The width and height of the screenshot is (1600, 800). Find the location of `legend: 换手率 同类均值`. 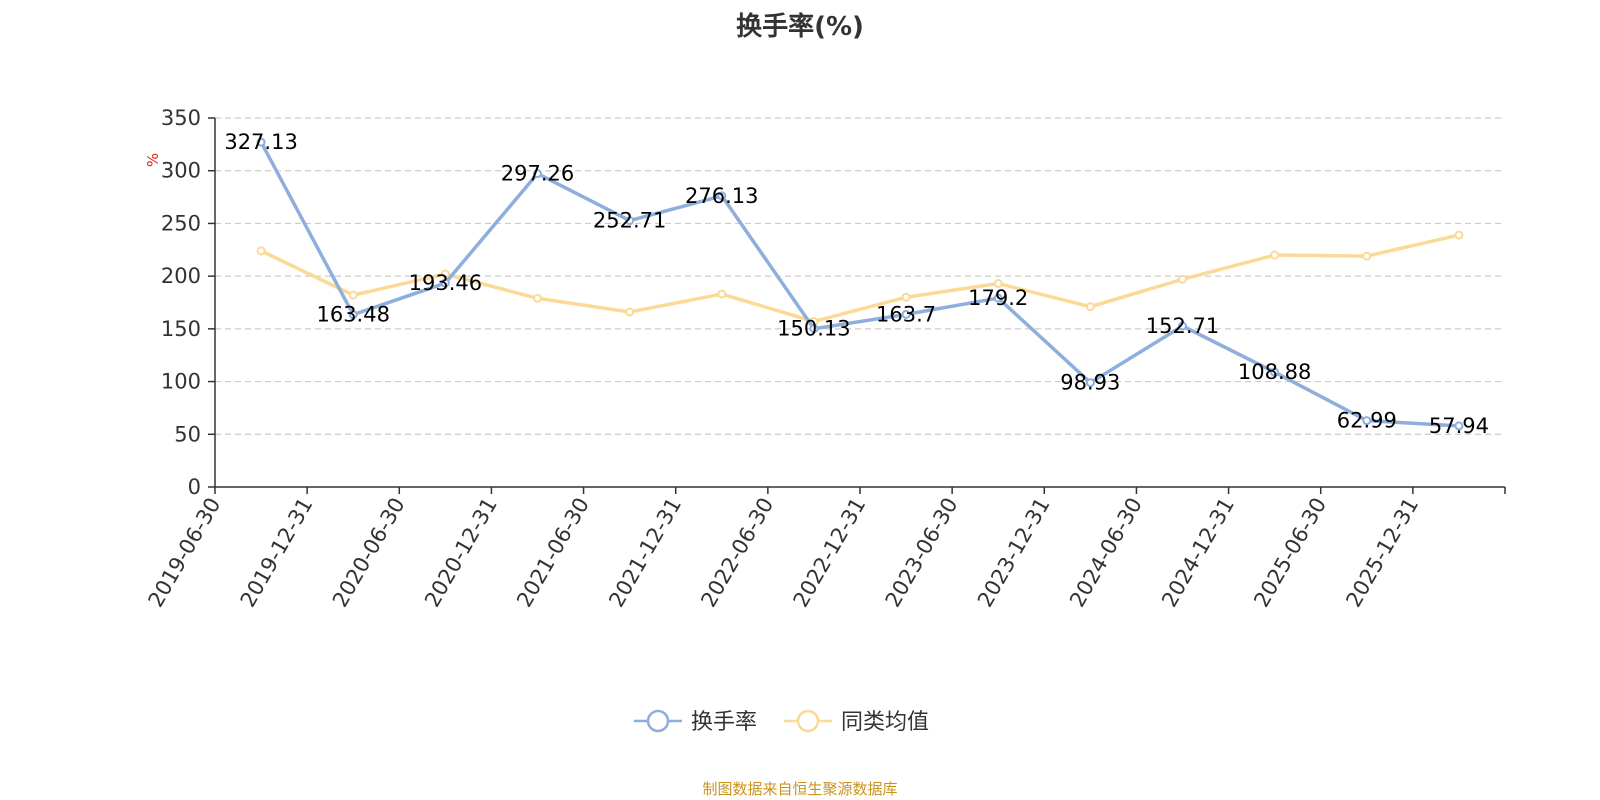

legend: 换手率 同类均值 is located at coordinates (781, 722).